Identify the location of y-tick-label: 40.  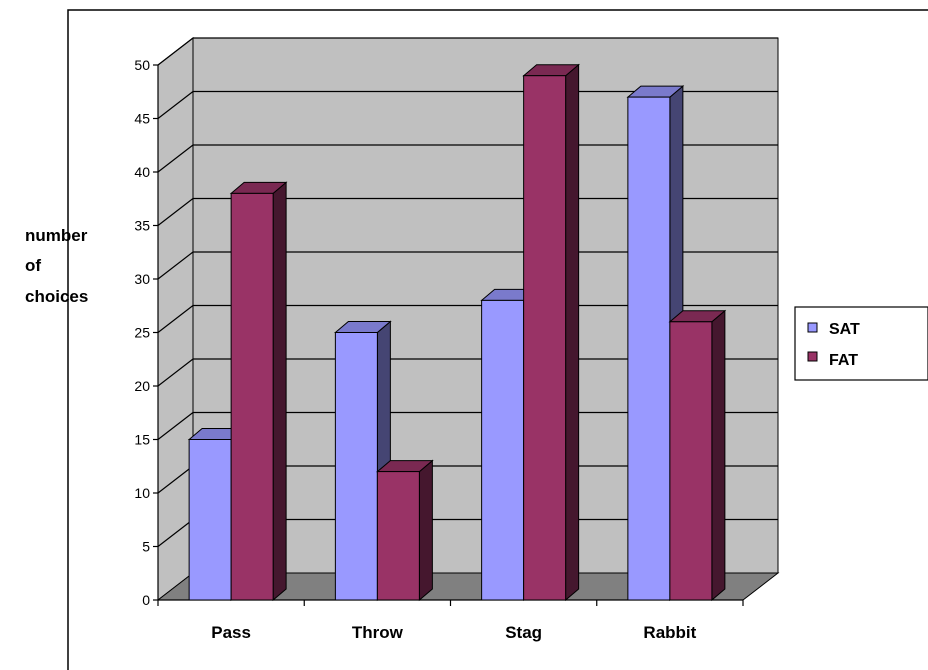
(142, 172).